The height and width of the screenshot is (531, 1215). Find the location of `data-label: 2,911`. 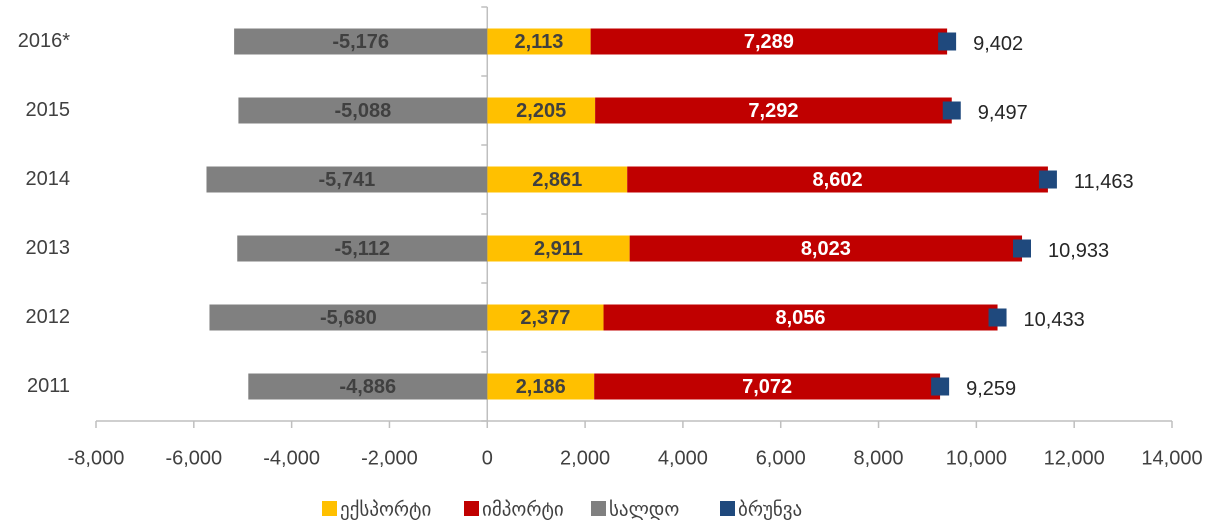

data-label: 2,911 is located at coordinates (558, 249).